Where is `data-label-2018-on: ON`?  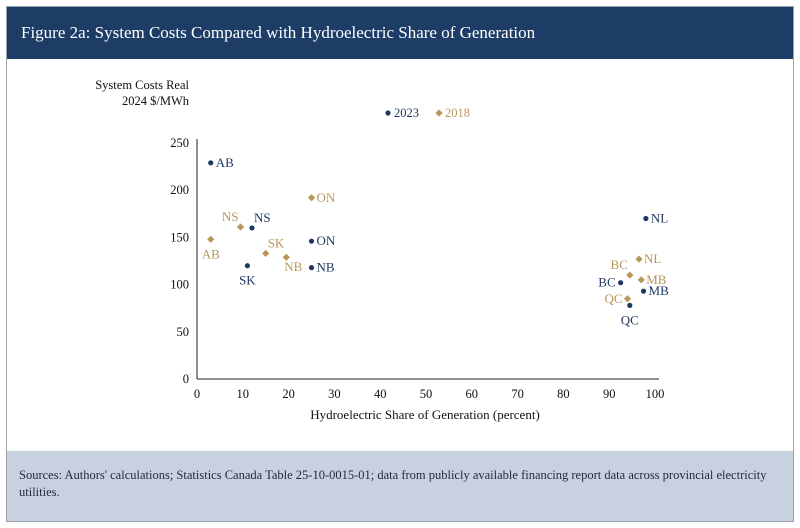 data-label-2018-on: ON is located at coordinates (326, 197).